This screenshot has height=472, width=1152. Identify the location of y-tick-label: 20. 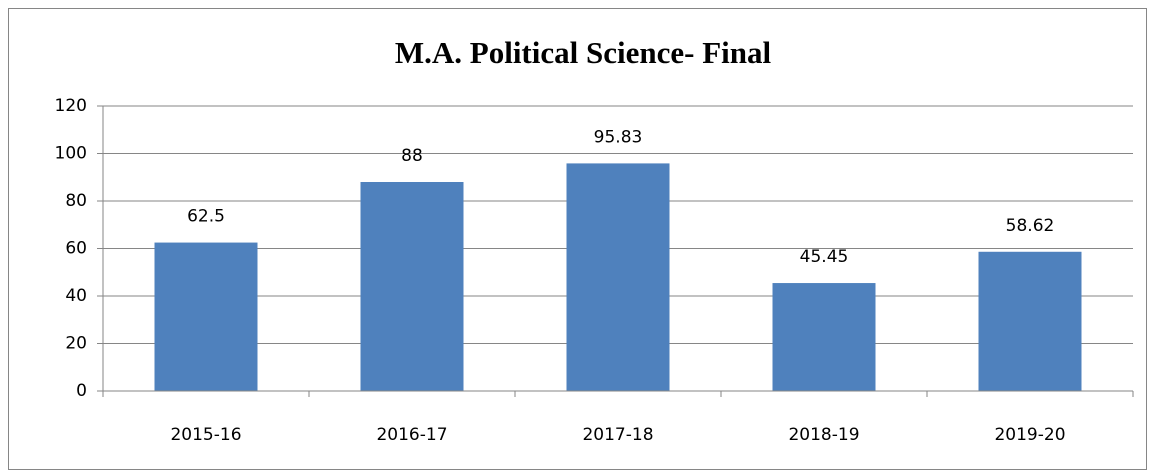
(76, 344).